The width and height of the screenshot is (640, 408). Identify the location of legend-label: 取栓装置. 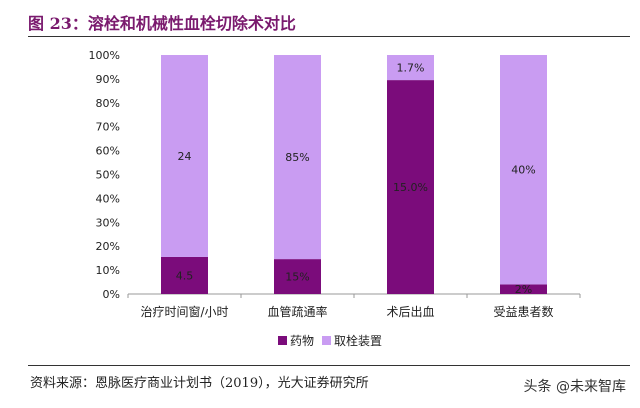
(358, 340).